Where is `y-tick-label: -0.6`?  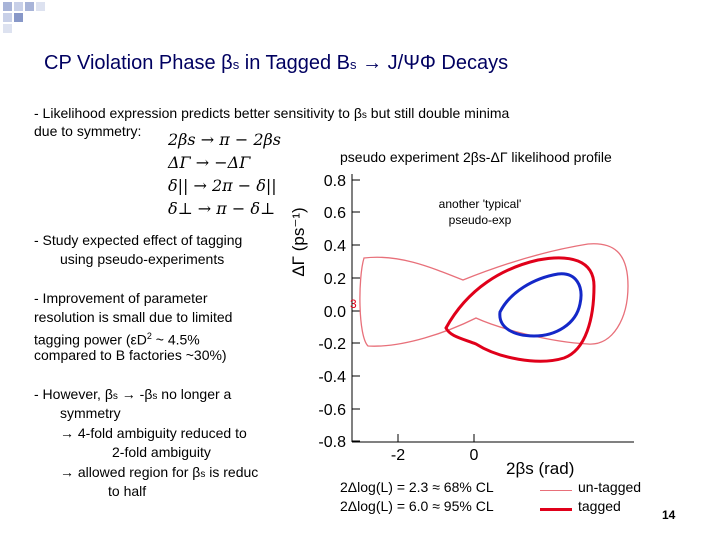
y-tick-label: -0.6 is located at coordinates (332, 410).